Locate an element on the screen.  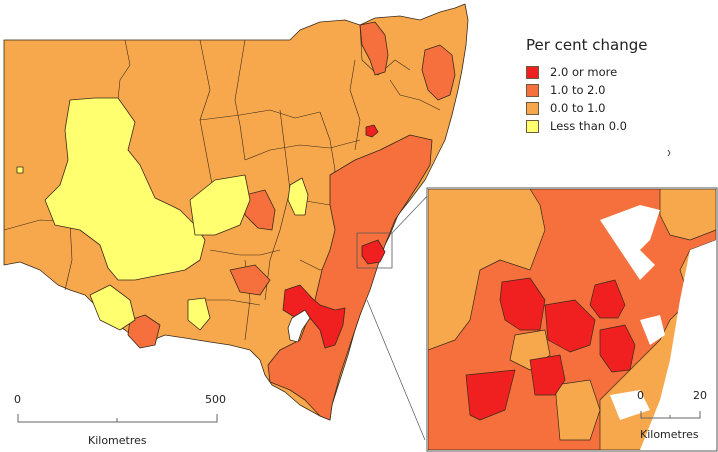
island-glyph is located at coordinates (669, 153).